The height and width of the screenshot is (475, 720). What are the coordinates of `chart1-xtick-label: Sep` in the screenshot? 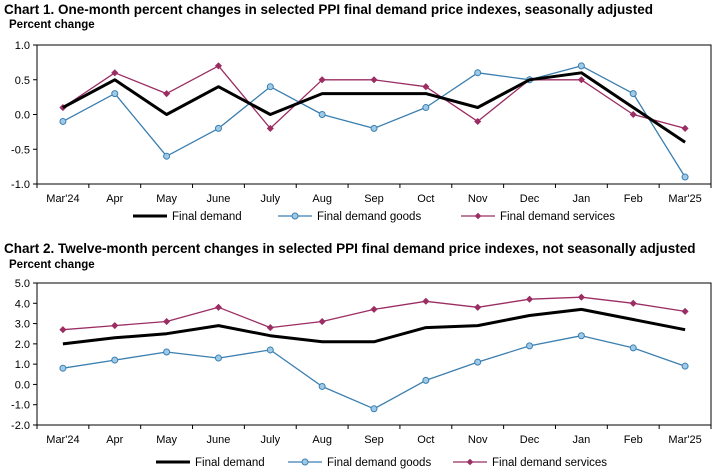 It's located at (374, 199).